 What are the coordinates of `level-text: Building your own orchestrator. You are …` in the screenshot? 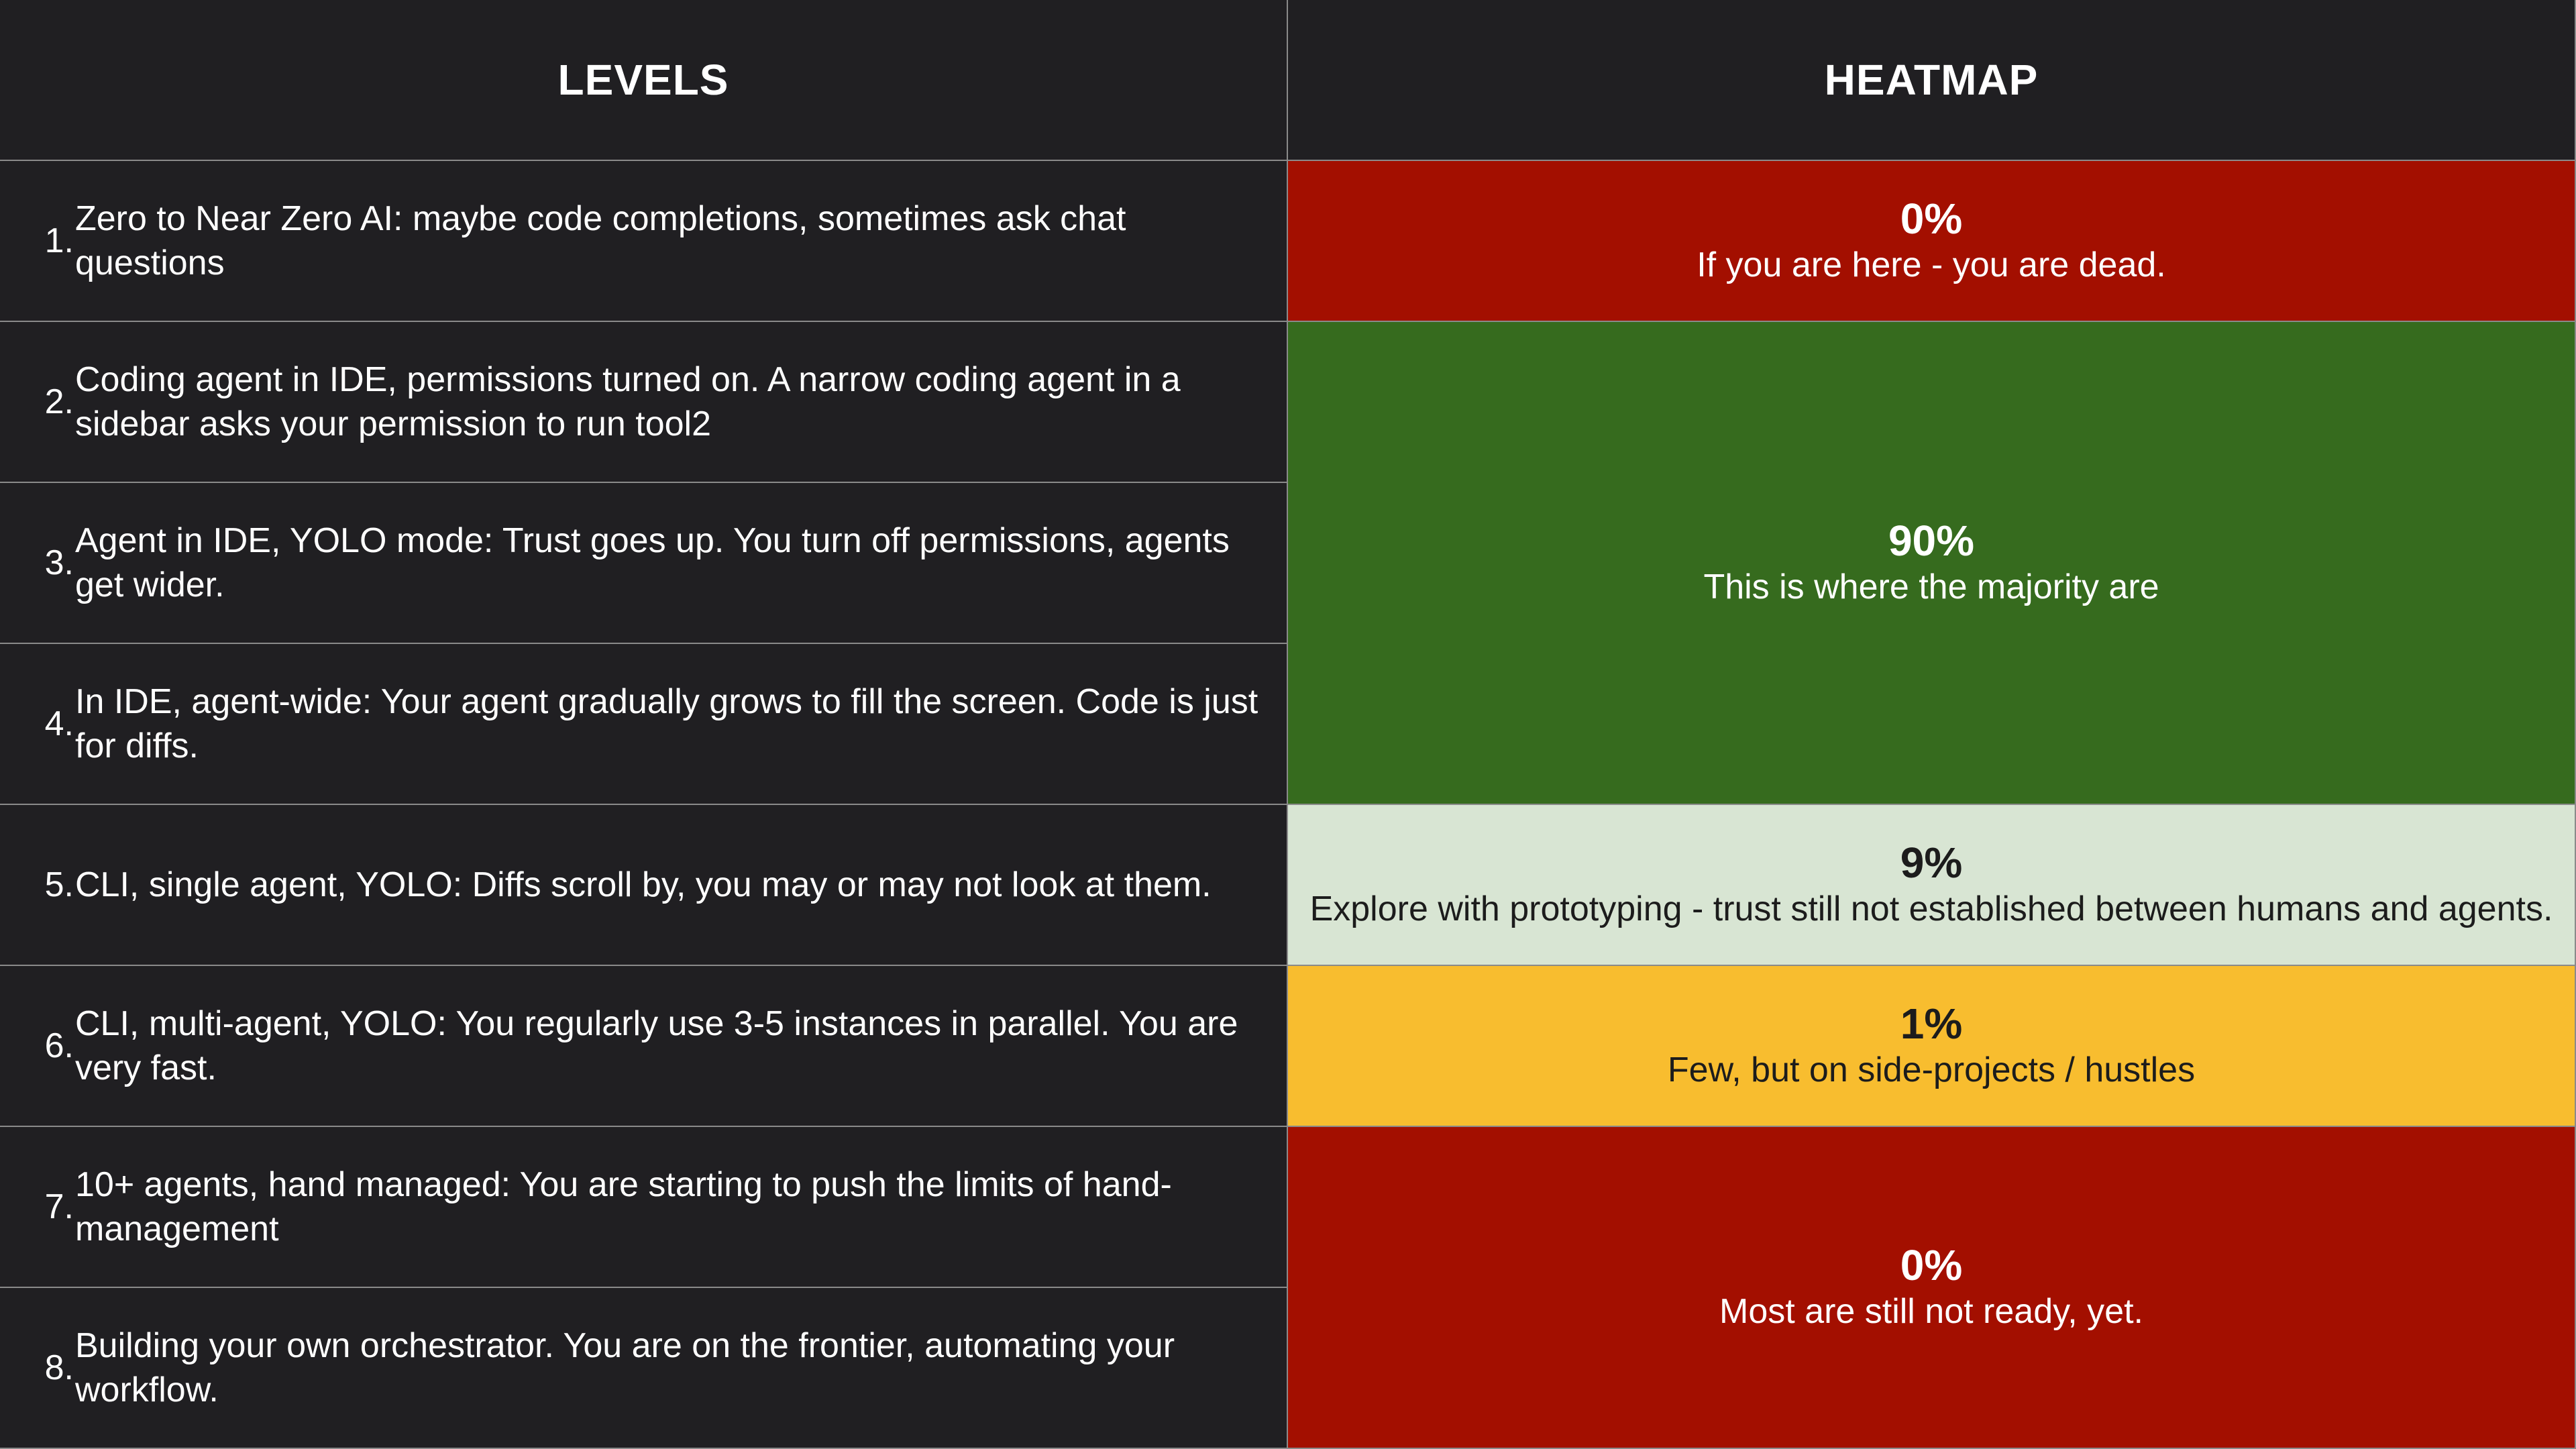 It's located at (625, 1367).